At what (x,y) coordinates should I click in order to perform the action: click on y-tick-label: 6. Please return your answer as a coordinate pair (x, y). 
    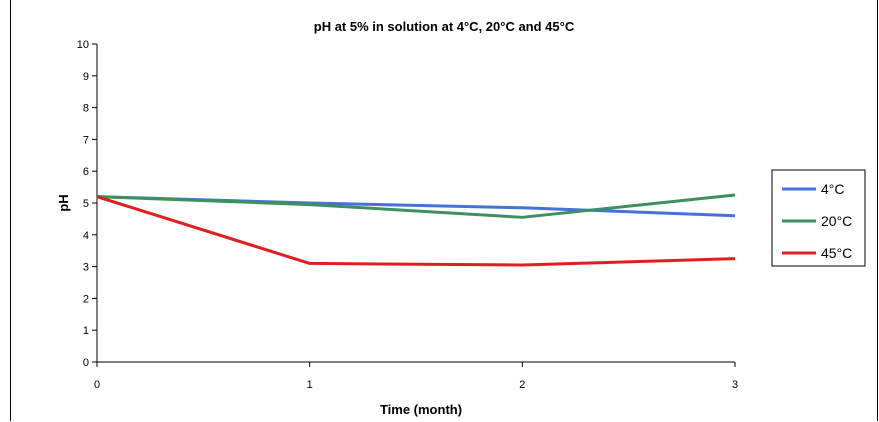
    Looking at the image, I should click on (86, 172).